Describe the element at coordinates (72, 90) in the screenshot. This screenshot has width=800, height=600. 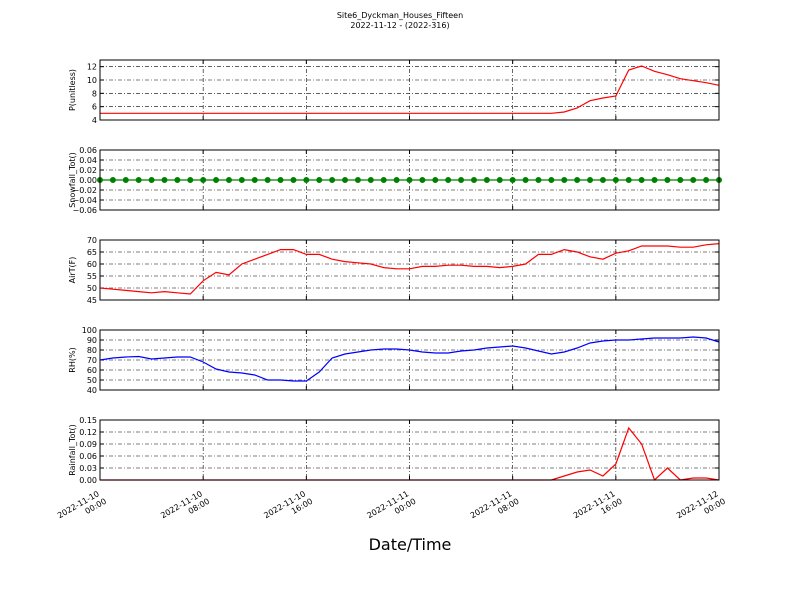
I see `y-axis-label: P(unitless)` at that location.